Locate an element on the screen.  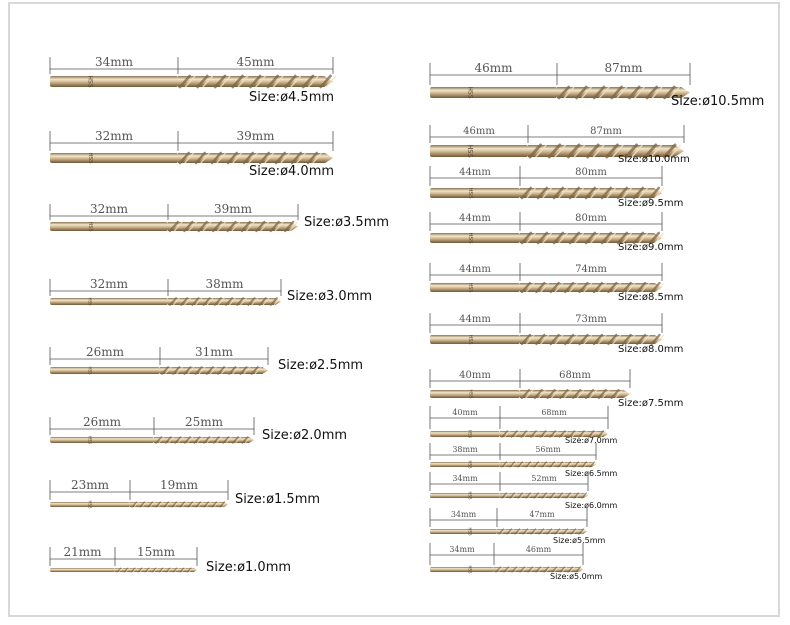
right_column-row-10: 34mm 52mm HSS Size:ø6.0mm is located at coordinates (523, 491).